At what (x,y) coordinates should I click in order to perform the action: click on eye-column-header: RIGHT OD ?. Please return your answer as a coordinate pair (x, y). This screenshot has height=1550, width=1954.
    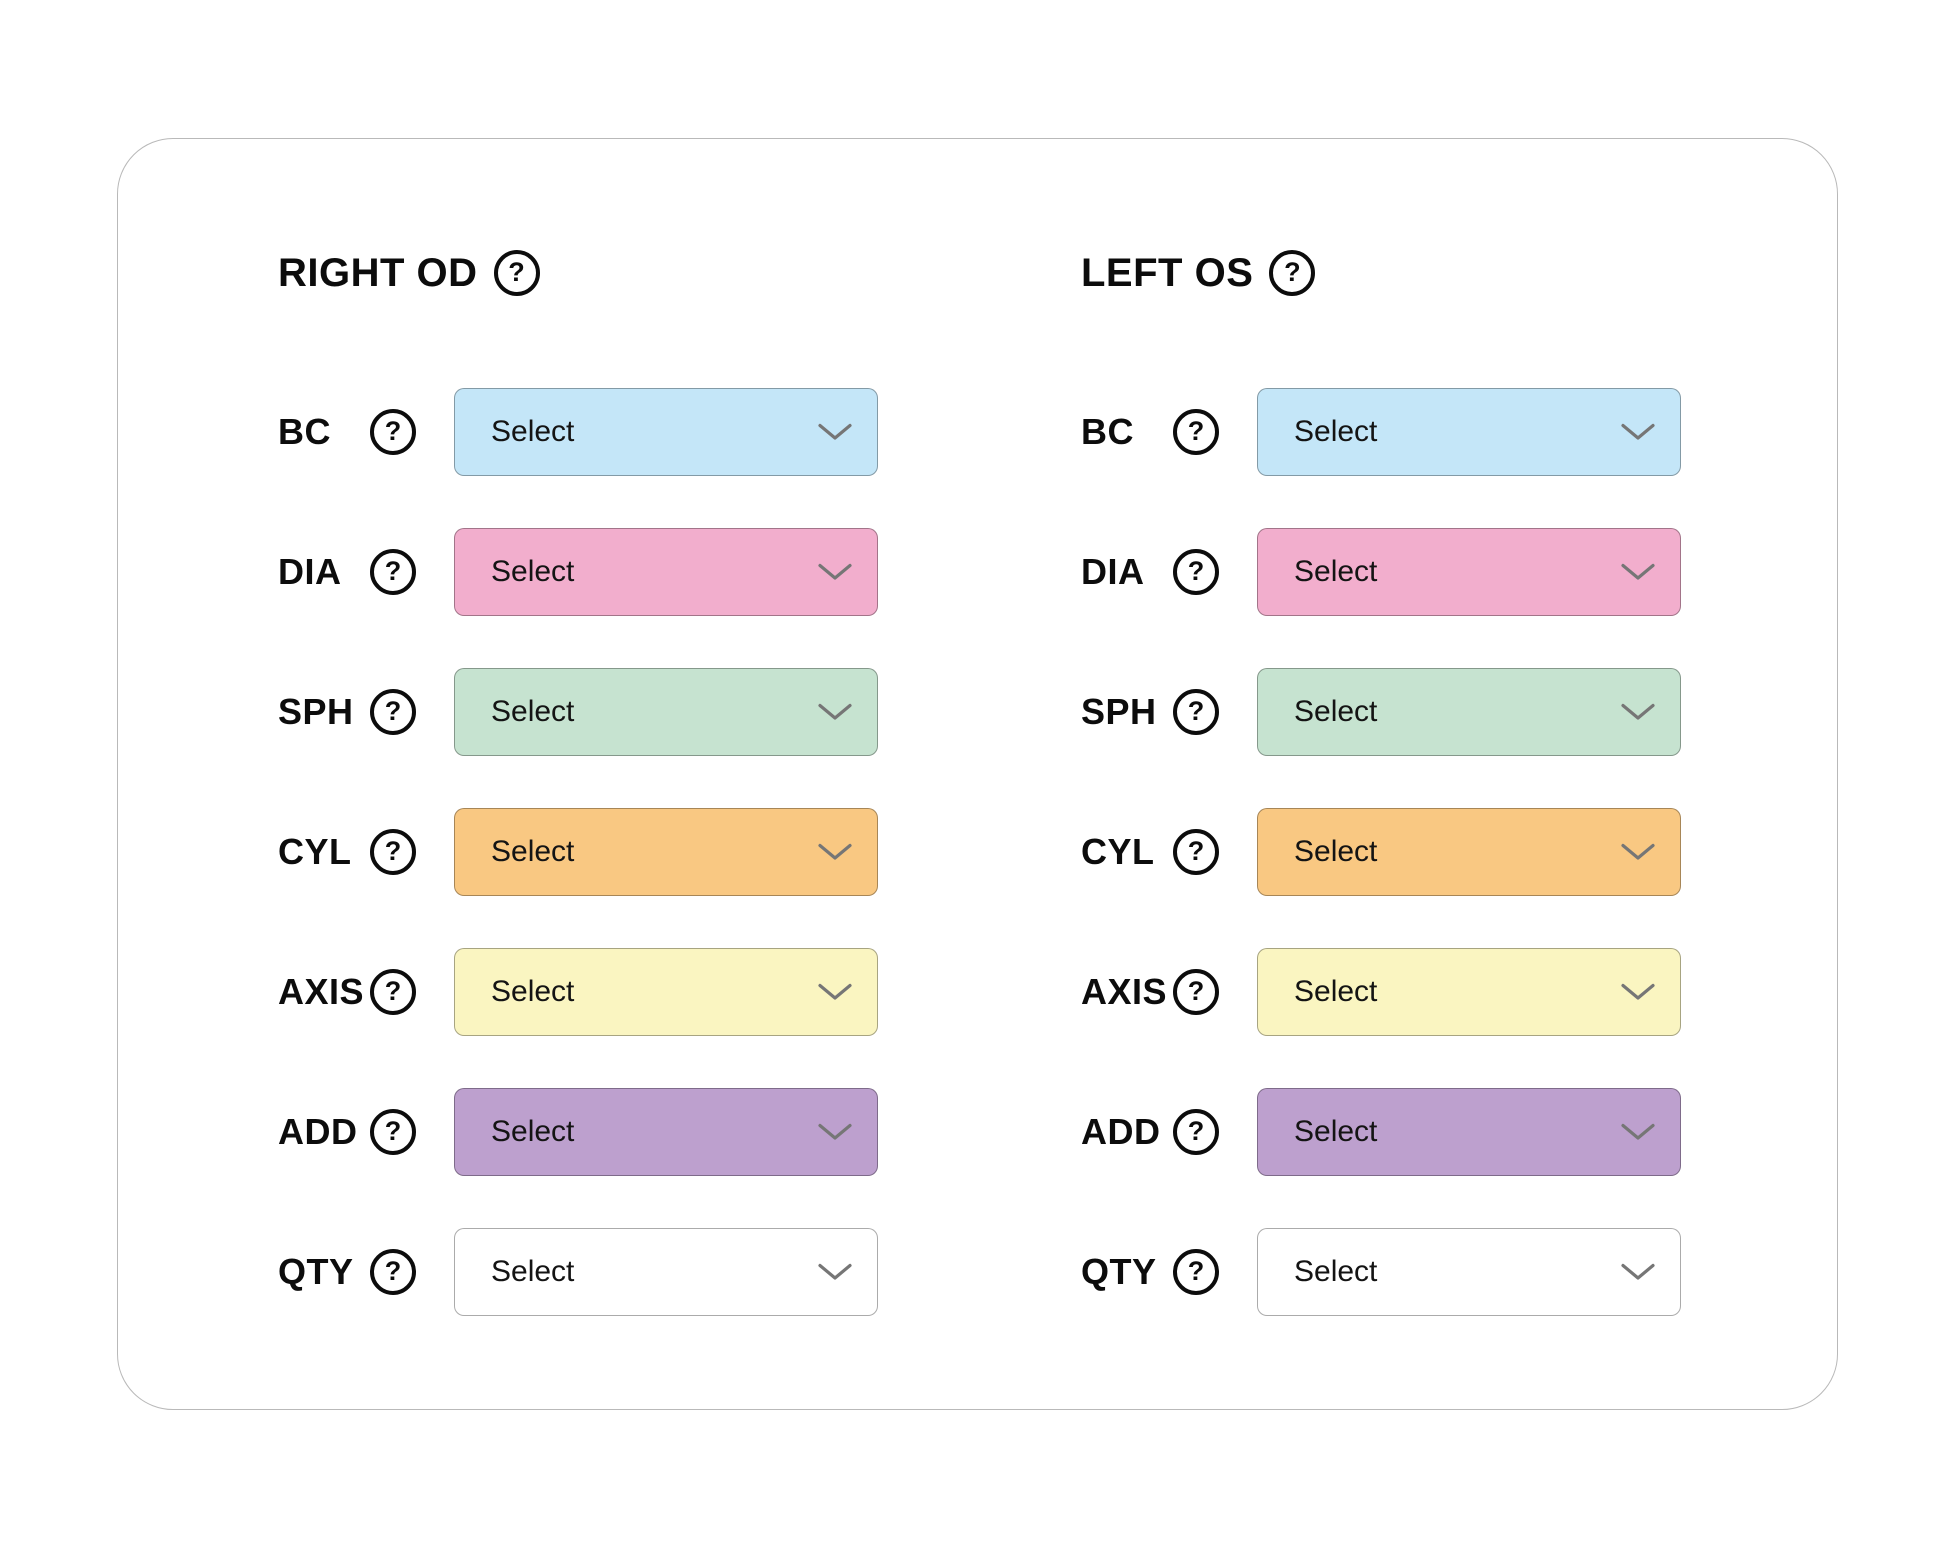
    Looking at the image, I should click on (588, 273).